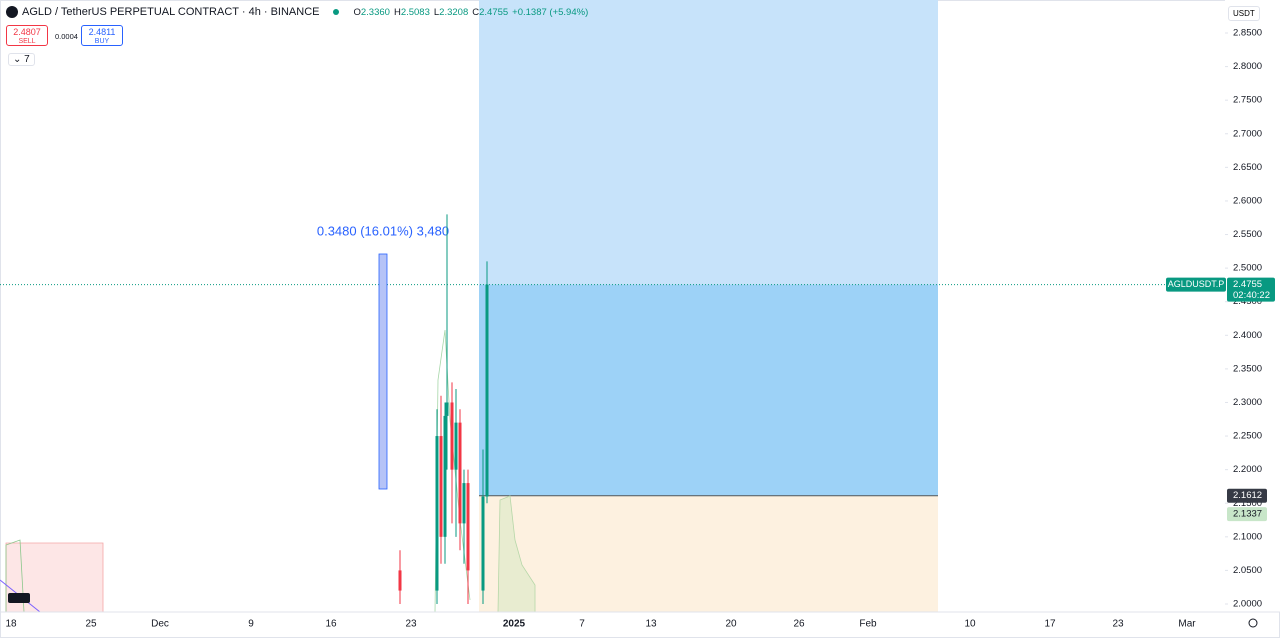  I want to click on y-tick-label: 2.4500, so click(1247, 301).